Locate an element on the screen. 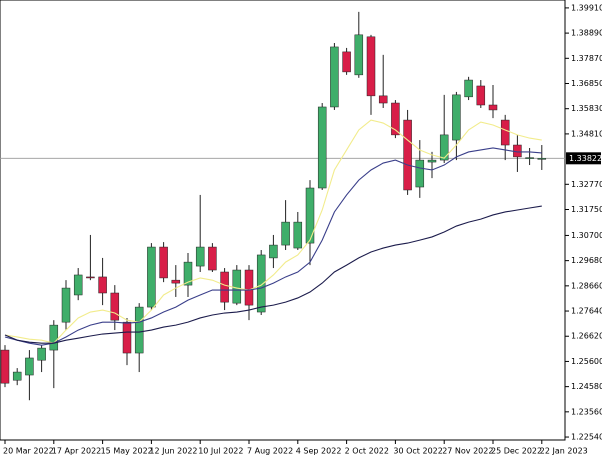 This screenshot has height=460, width=602. y-tick-label: 1.39910 is located at coordinates (586, 7).